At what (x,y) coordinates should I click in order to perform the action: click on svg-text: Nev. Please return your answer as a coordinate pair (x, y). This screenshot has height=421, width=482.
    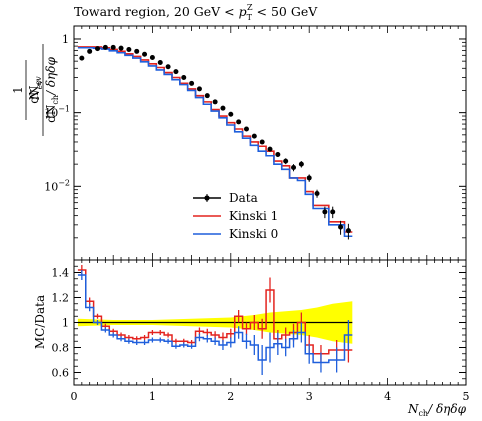
    Looking at the image, I should click on (36, 90).